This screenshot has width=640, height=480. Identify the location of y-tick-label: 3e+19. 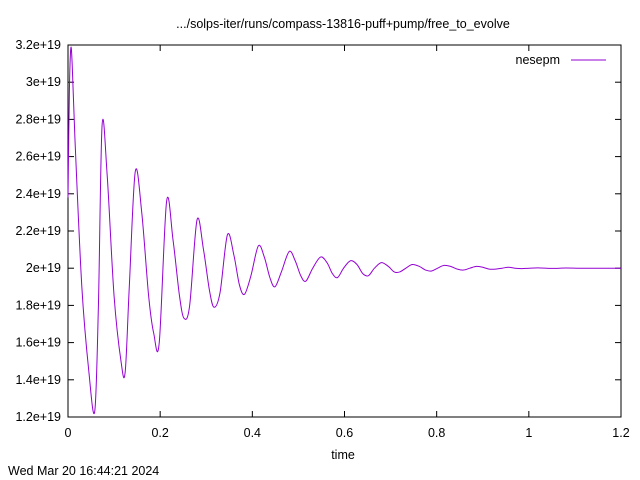
(43, 82).